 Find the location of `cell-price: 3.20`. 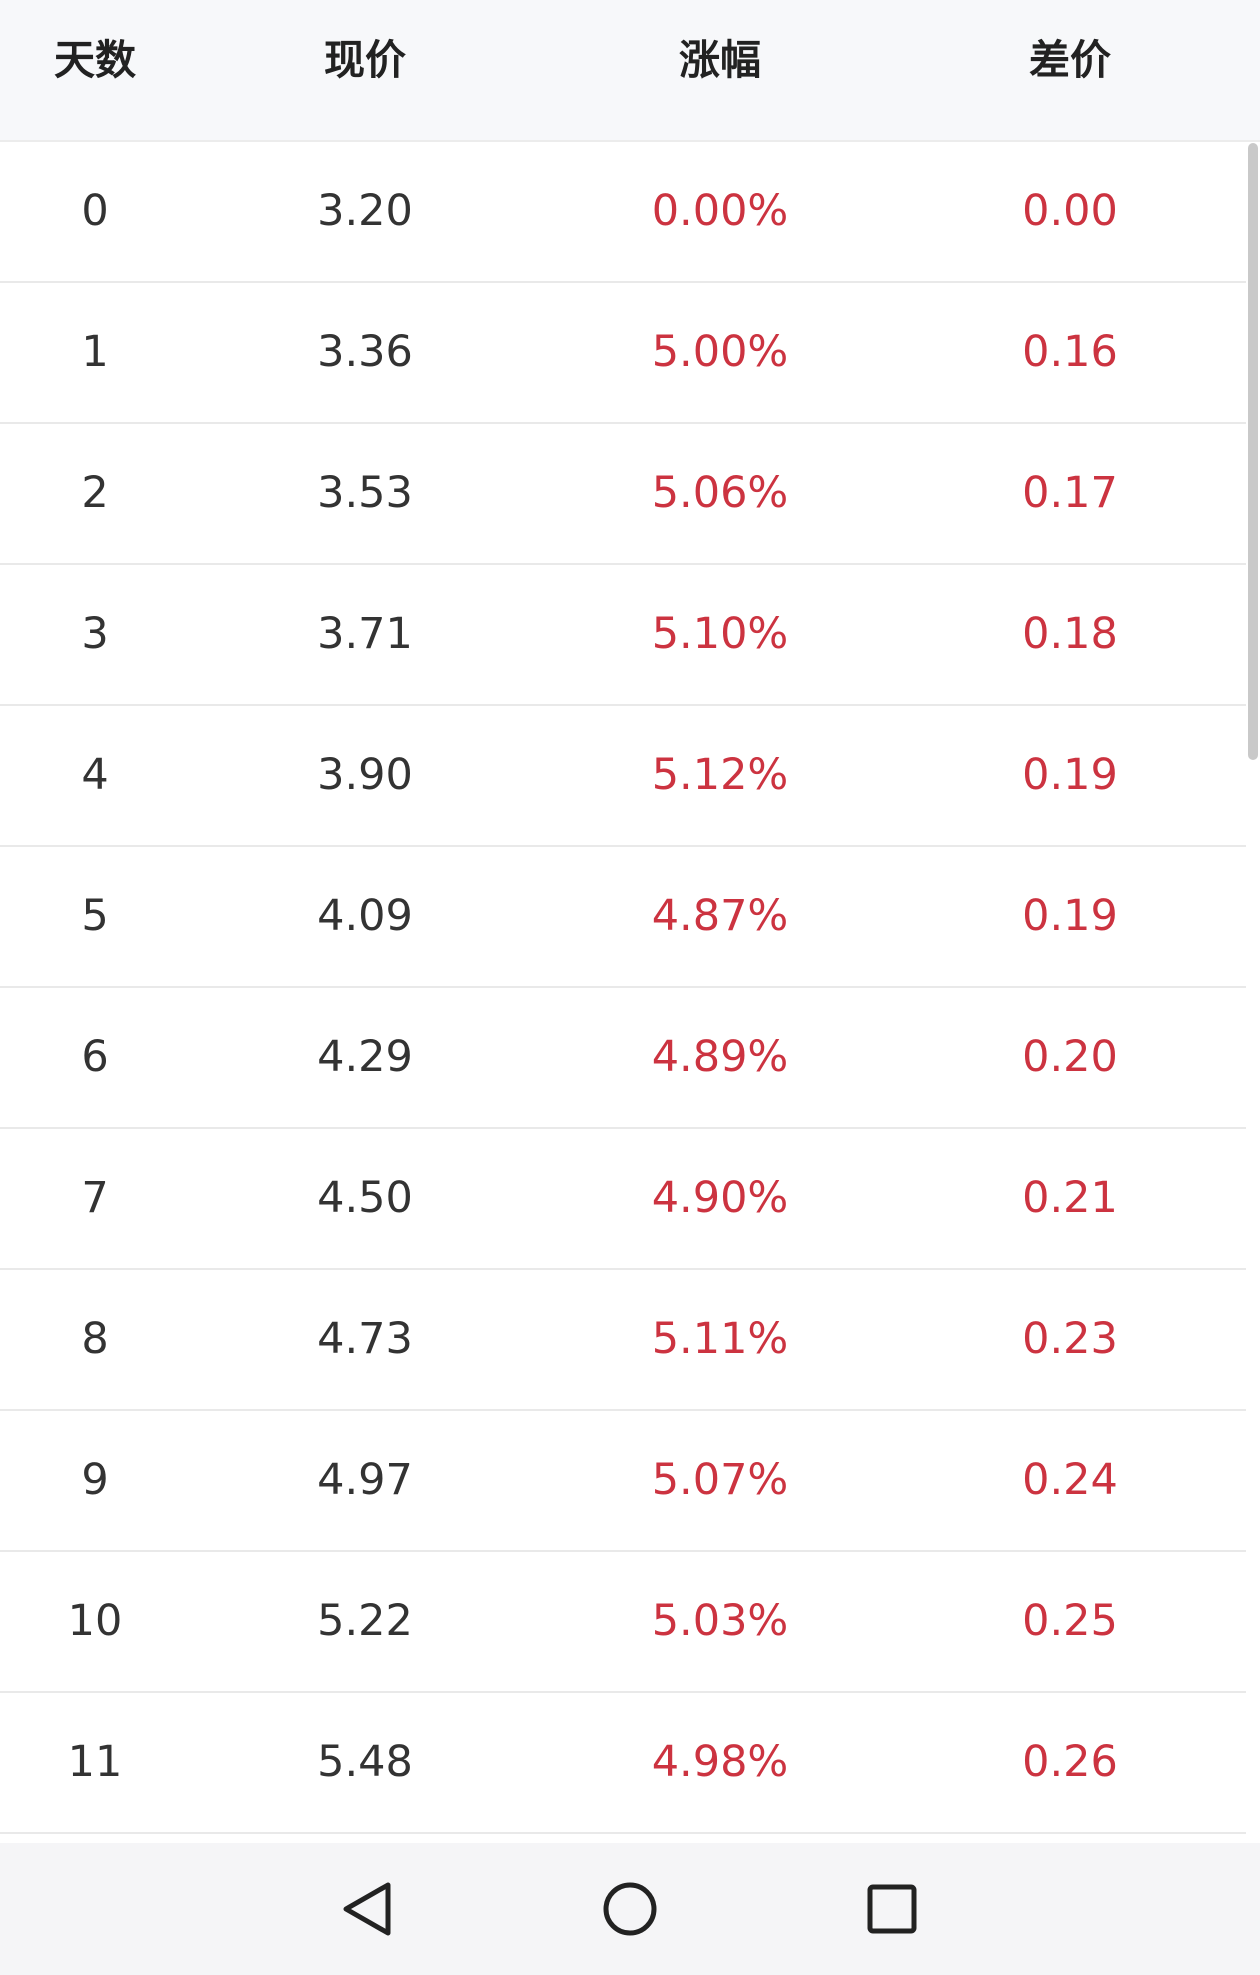

cell-price: 3.20 is located at coordinates (365, 211).